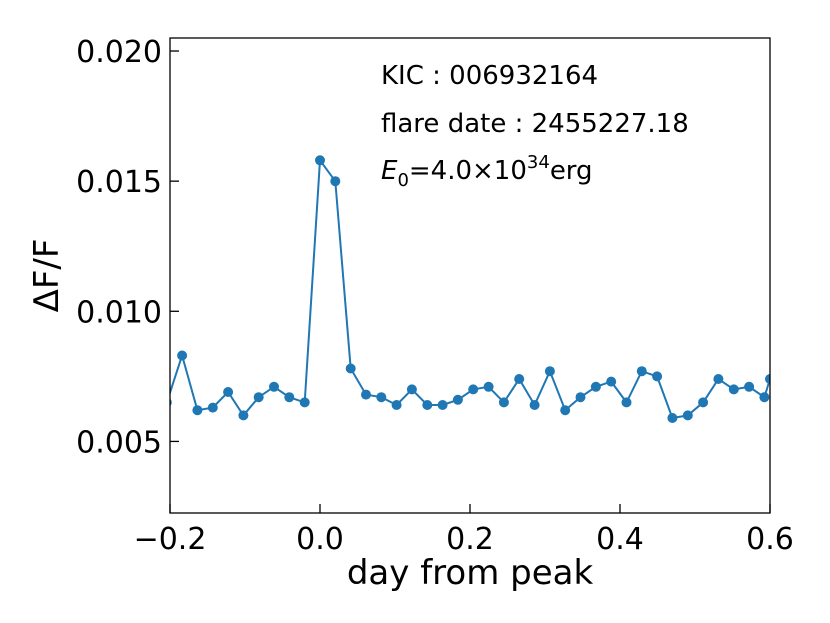 This screenshot has width=830, height=623. I want to click on flare-date-annotation: flare date : 2455227.18, so click(535, 124).